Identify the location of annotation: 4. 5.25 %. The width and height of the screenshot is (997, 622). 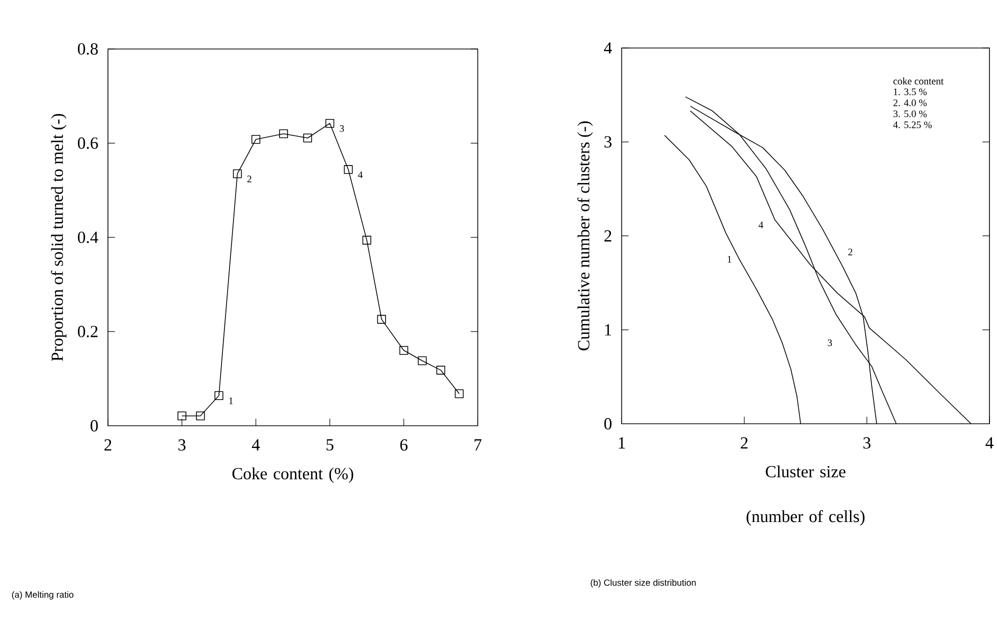
(912, 125).